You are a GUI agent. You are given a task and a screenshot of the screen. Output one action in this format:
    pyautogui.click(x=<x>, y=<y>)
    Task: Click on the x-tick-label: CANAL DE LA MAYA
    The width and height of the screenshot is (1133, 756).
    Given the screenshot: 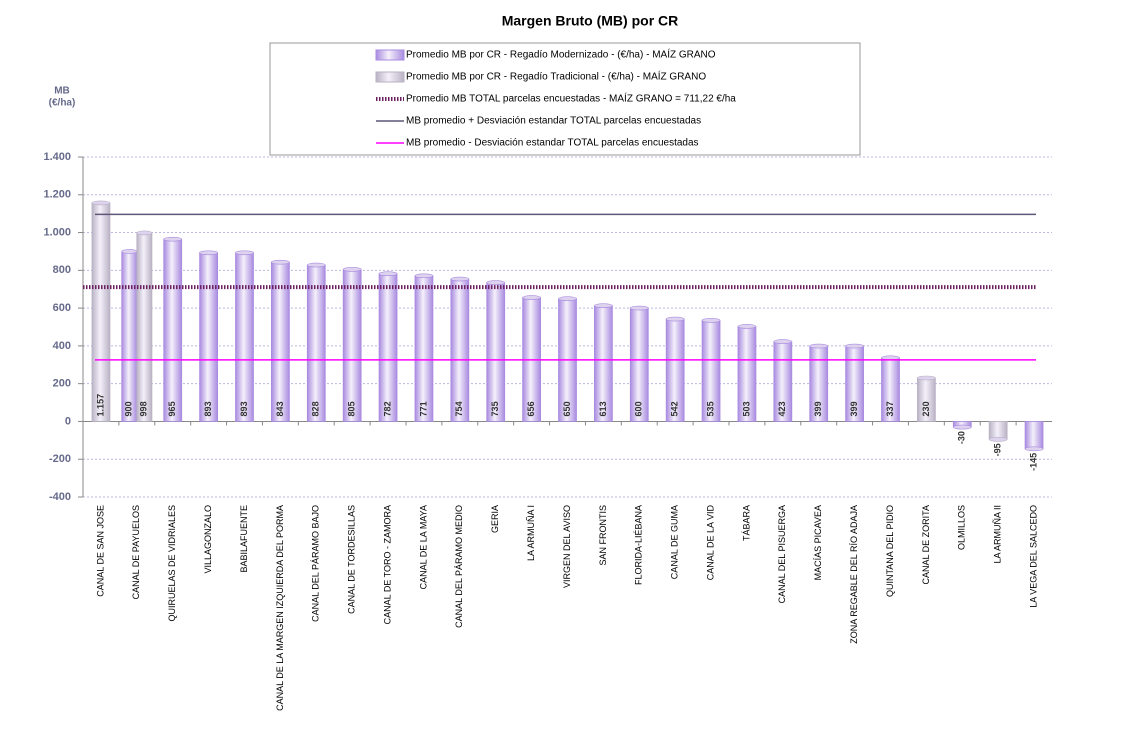 What is the action you would take?
    pyautogui.click(x=423, y=547)
    